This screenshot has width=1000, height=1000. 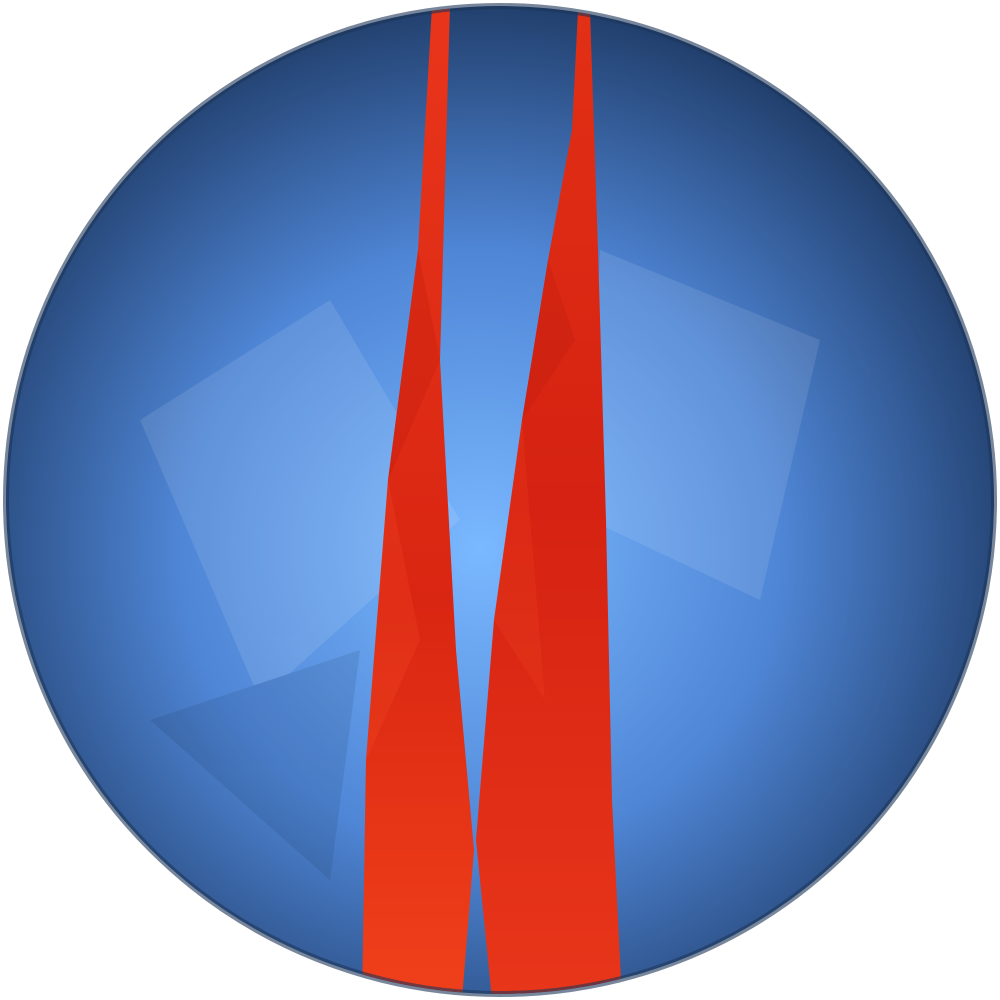 What do you see at coordinates (549, 502) in the screenshot?
I see `right-ribbon` at bounding box center [549, 502].